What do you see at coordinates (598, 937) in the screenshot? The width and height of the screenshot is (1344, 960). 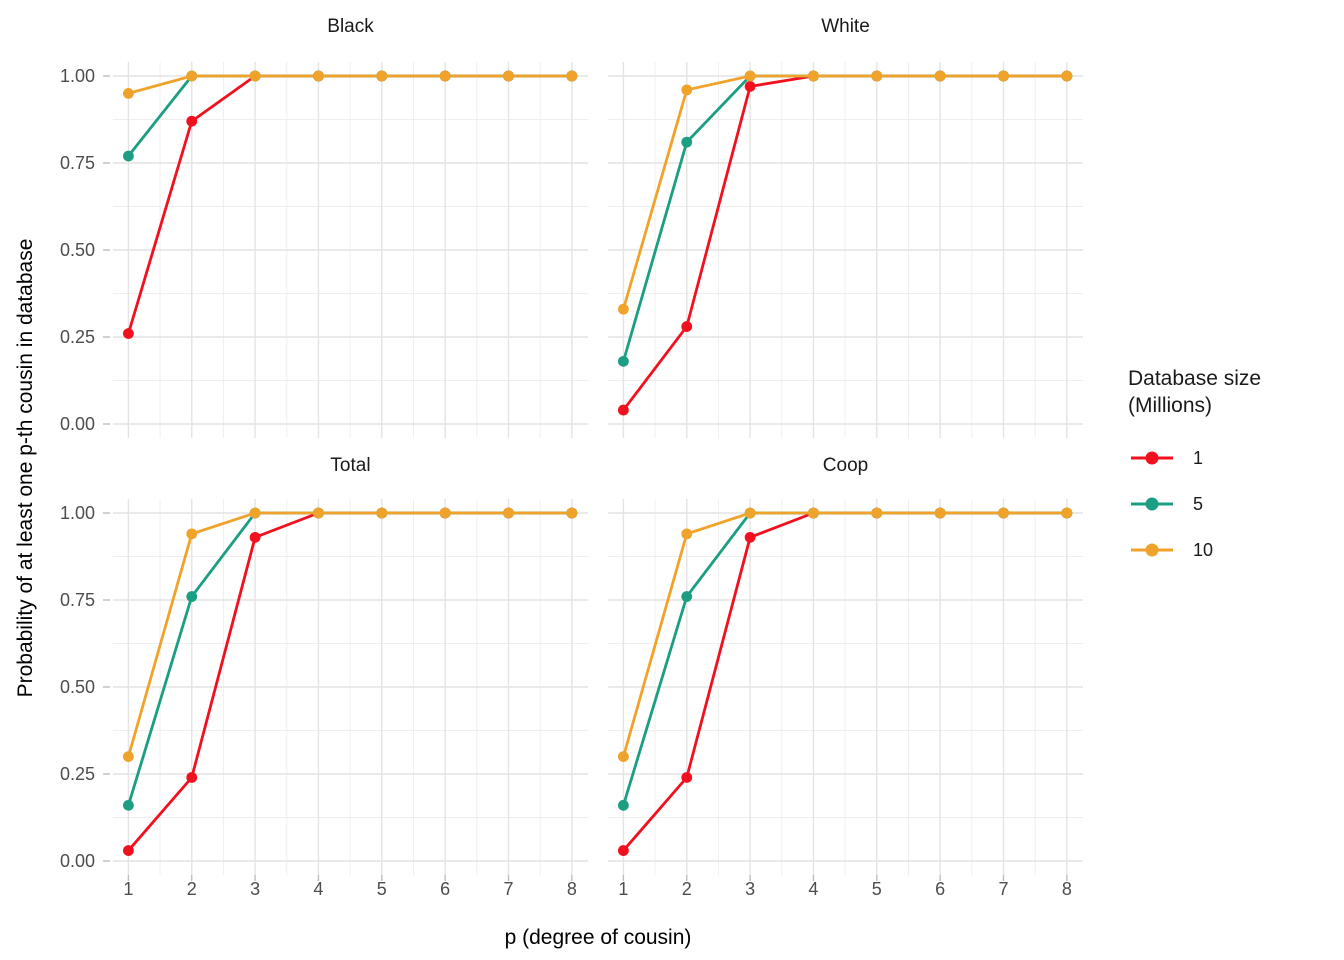 I see `x-axis-title: p (degree of cousin)` at bounding box center [598, 937].